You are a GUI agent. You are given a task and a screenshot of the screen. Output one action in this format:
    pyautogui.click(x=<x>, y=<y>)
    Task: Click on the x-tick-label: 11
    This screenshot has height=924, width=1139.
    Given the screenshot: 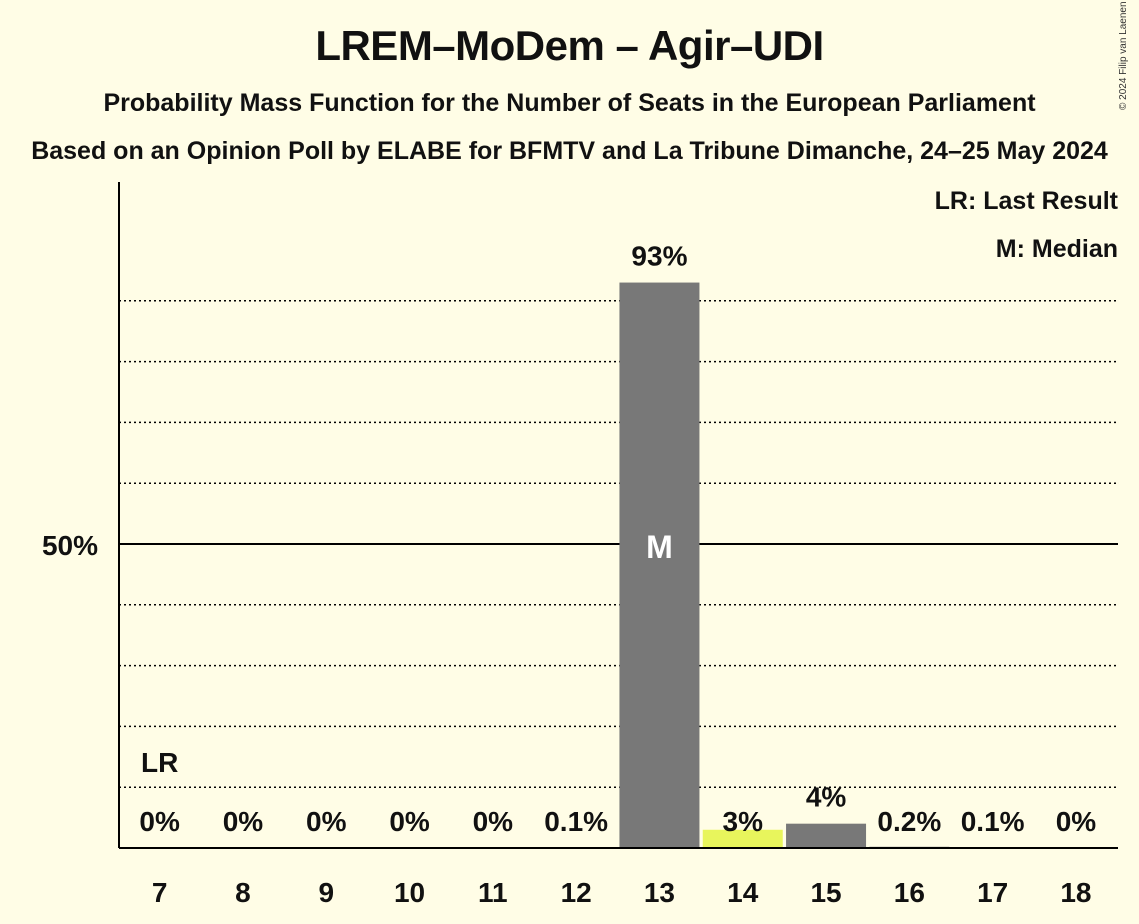 What is the action you would take?
    pyautogui.click(x=493, y=892)
    